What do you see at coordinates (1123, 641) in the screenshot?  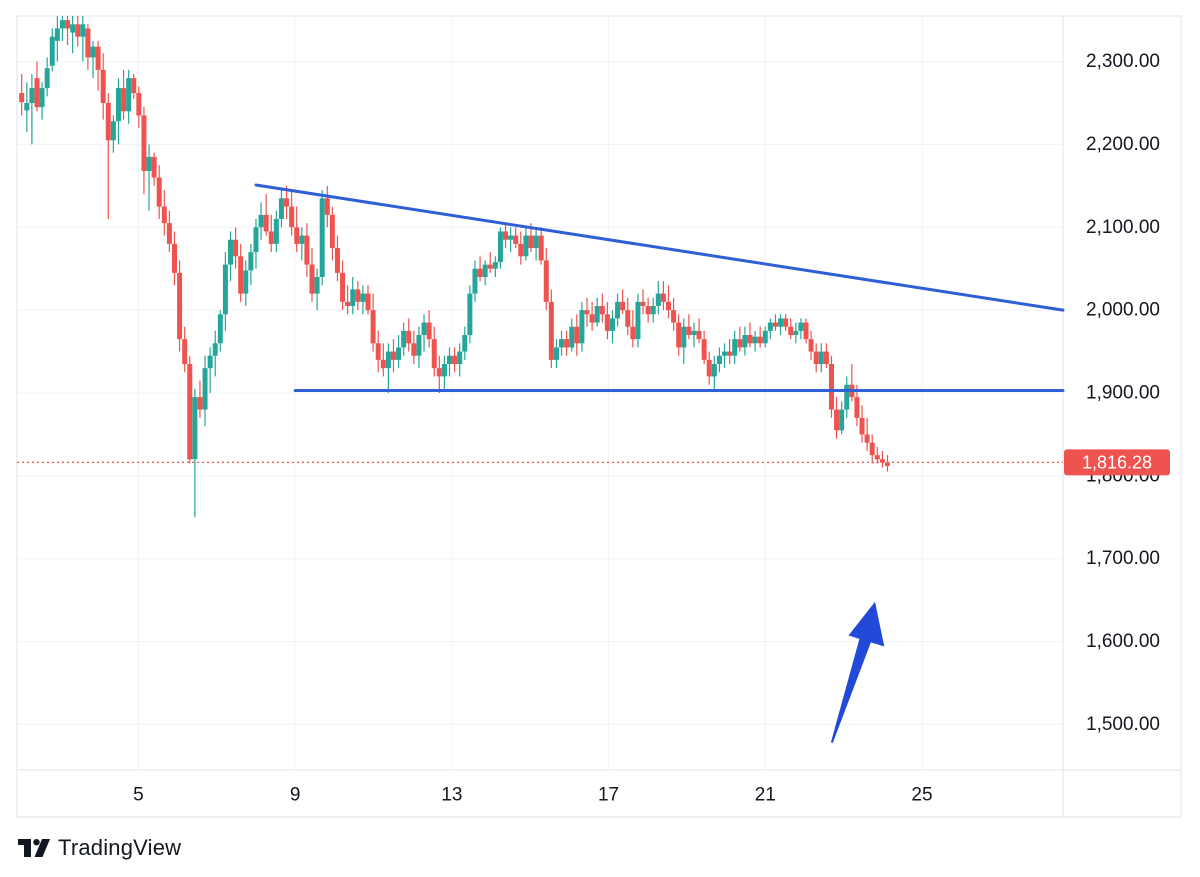 I see `price-tick-label: 1,600.00` at bounding box center [1123, 641].